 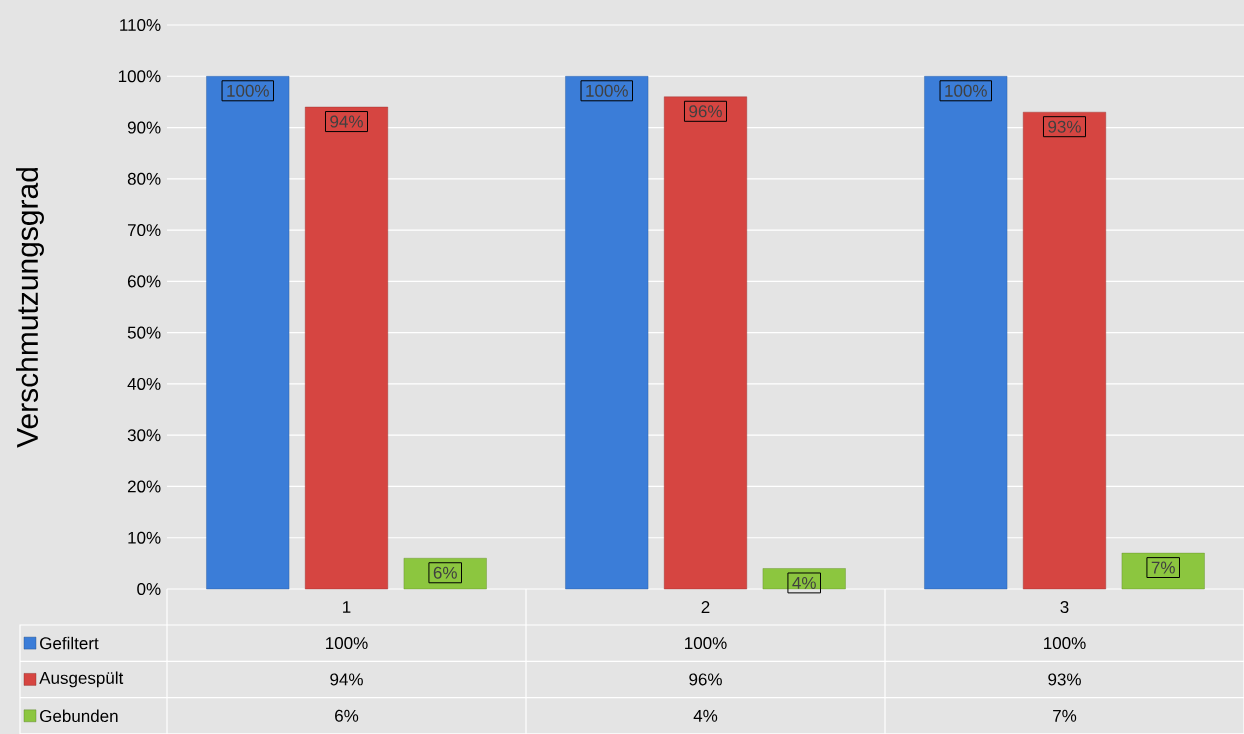 What do you see at coordinates (144, 383) in the screenshot?
I see `y-tick-label: 40%` at bounding box center [144, 383].